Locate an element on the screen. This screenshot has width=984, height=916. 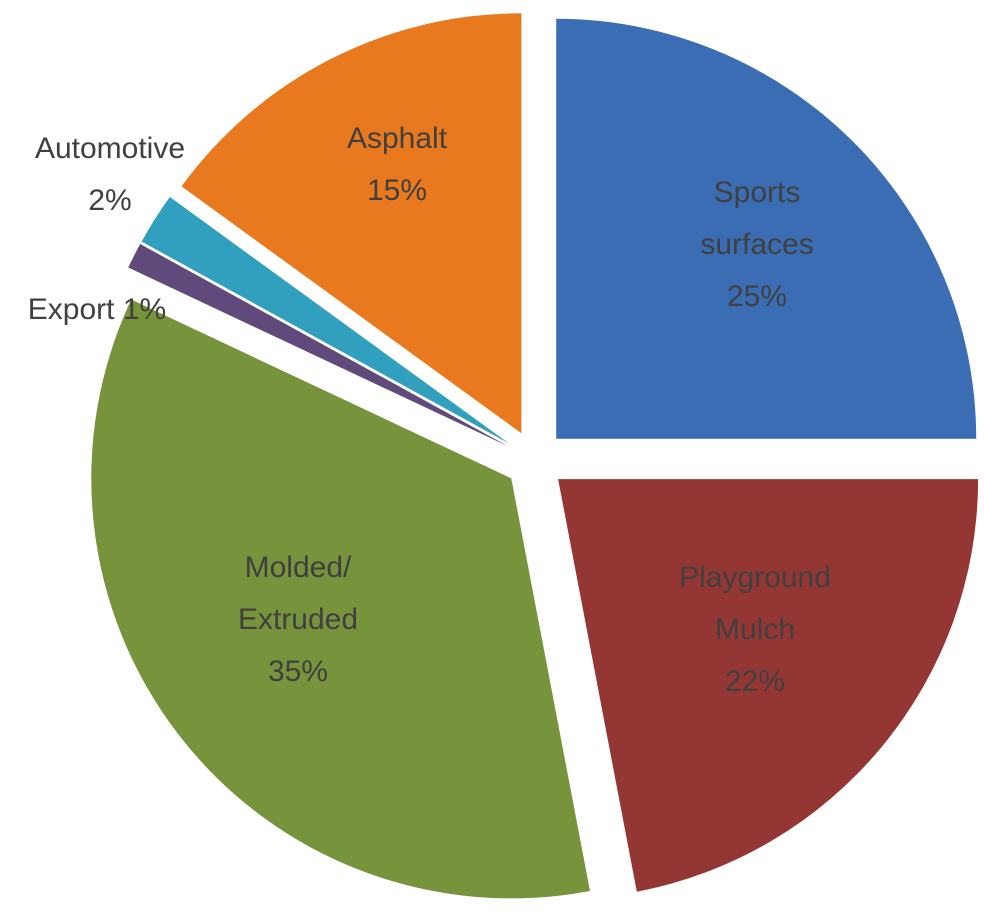
slice-label: Sports surfaces 25% is located at coordinates (756, 245).